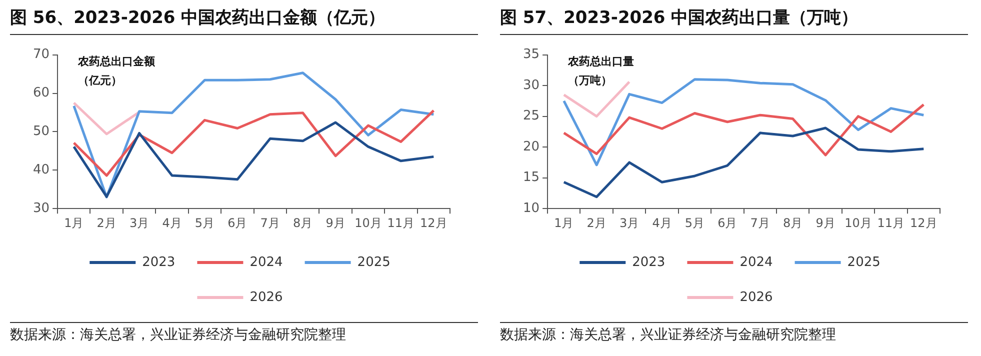  I want to click on y-tick-label: 20, so click(531, 146).